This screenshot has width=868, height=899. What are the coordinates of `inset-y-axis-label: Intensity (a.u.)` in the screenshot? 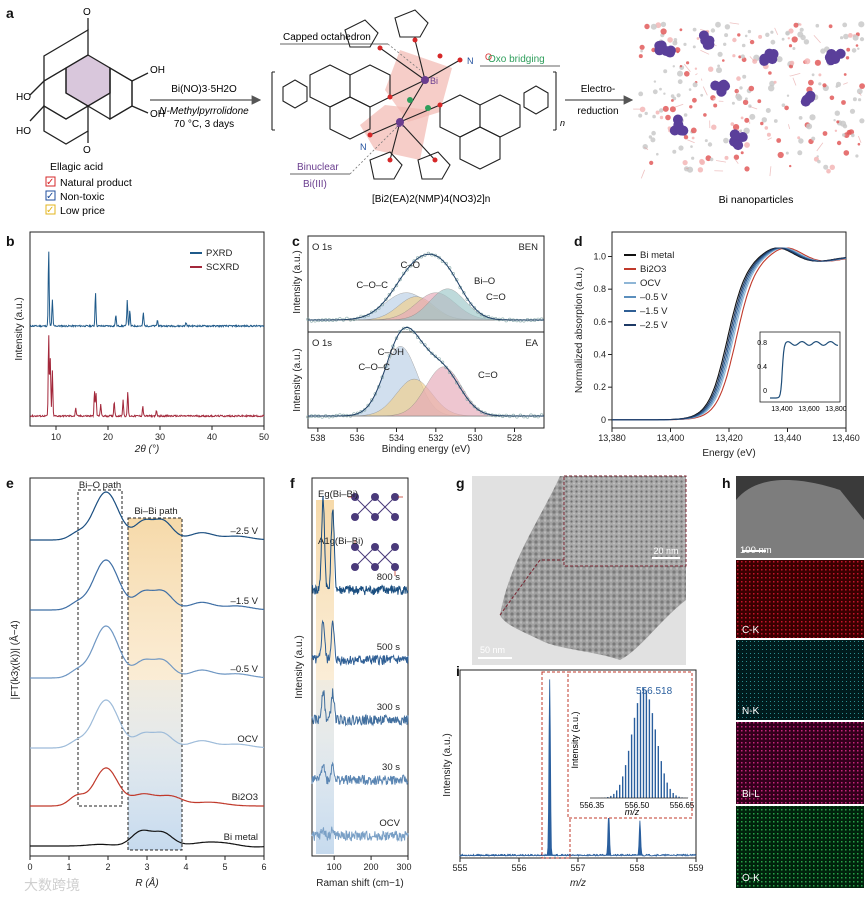 It's located at (575, 739).